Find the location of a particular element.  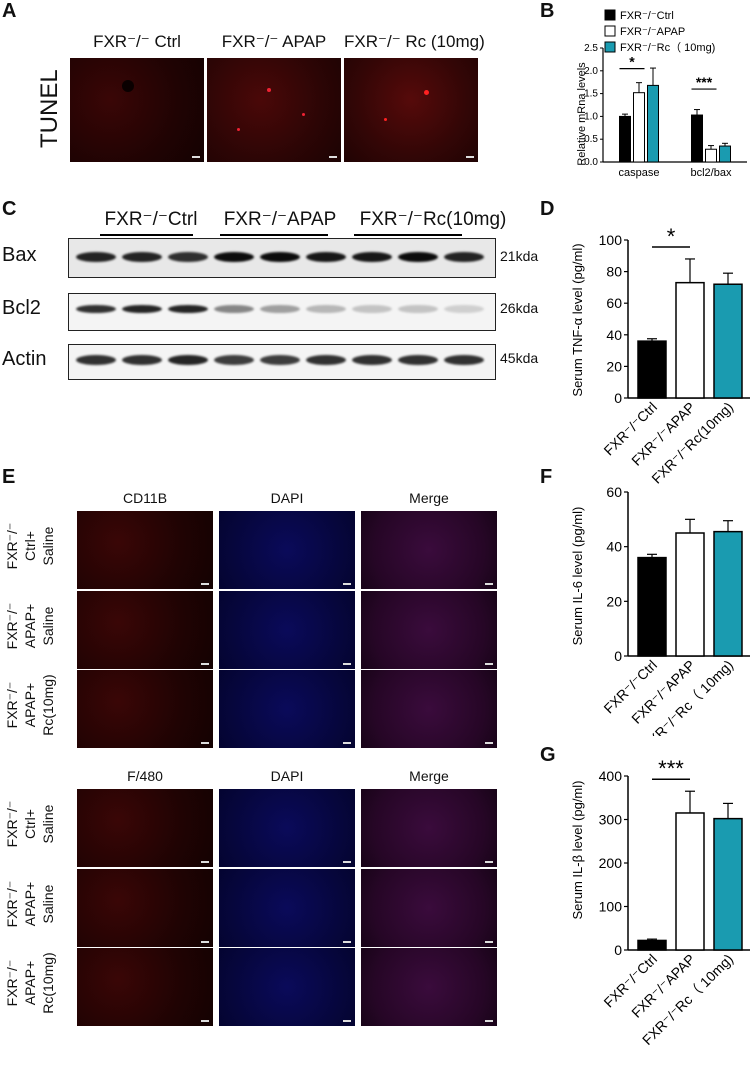

blot-group-rc: FXR⁻/⁻Rc(10mg) is located at coordinates (433, 219).